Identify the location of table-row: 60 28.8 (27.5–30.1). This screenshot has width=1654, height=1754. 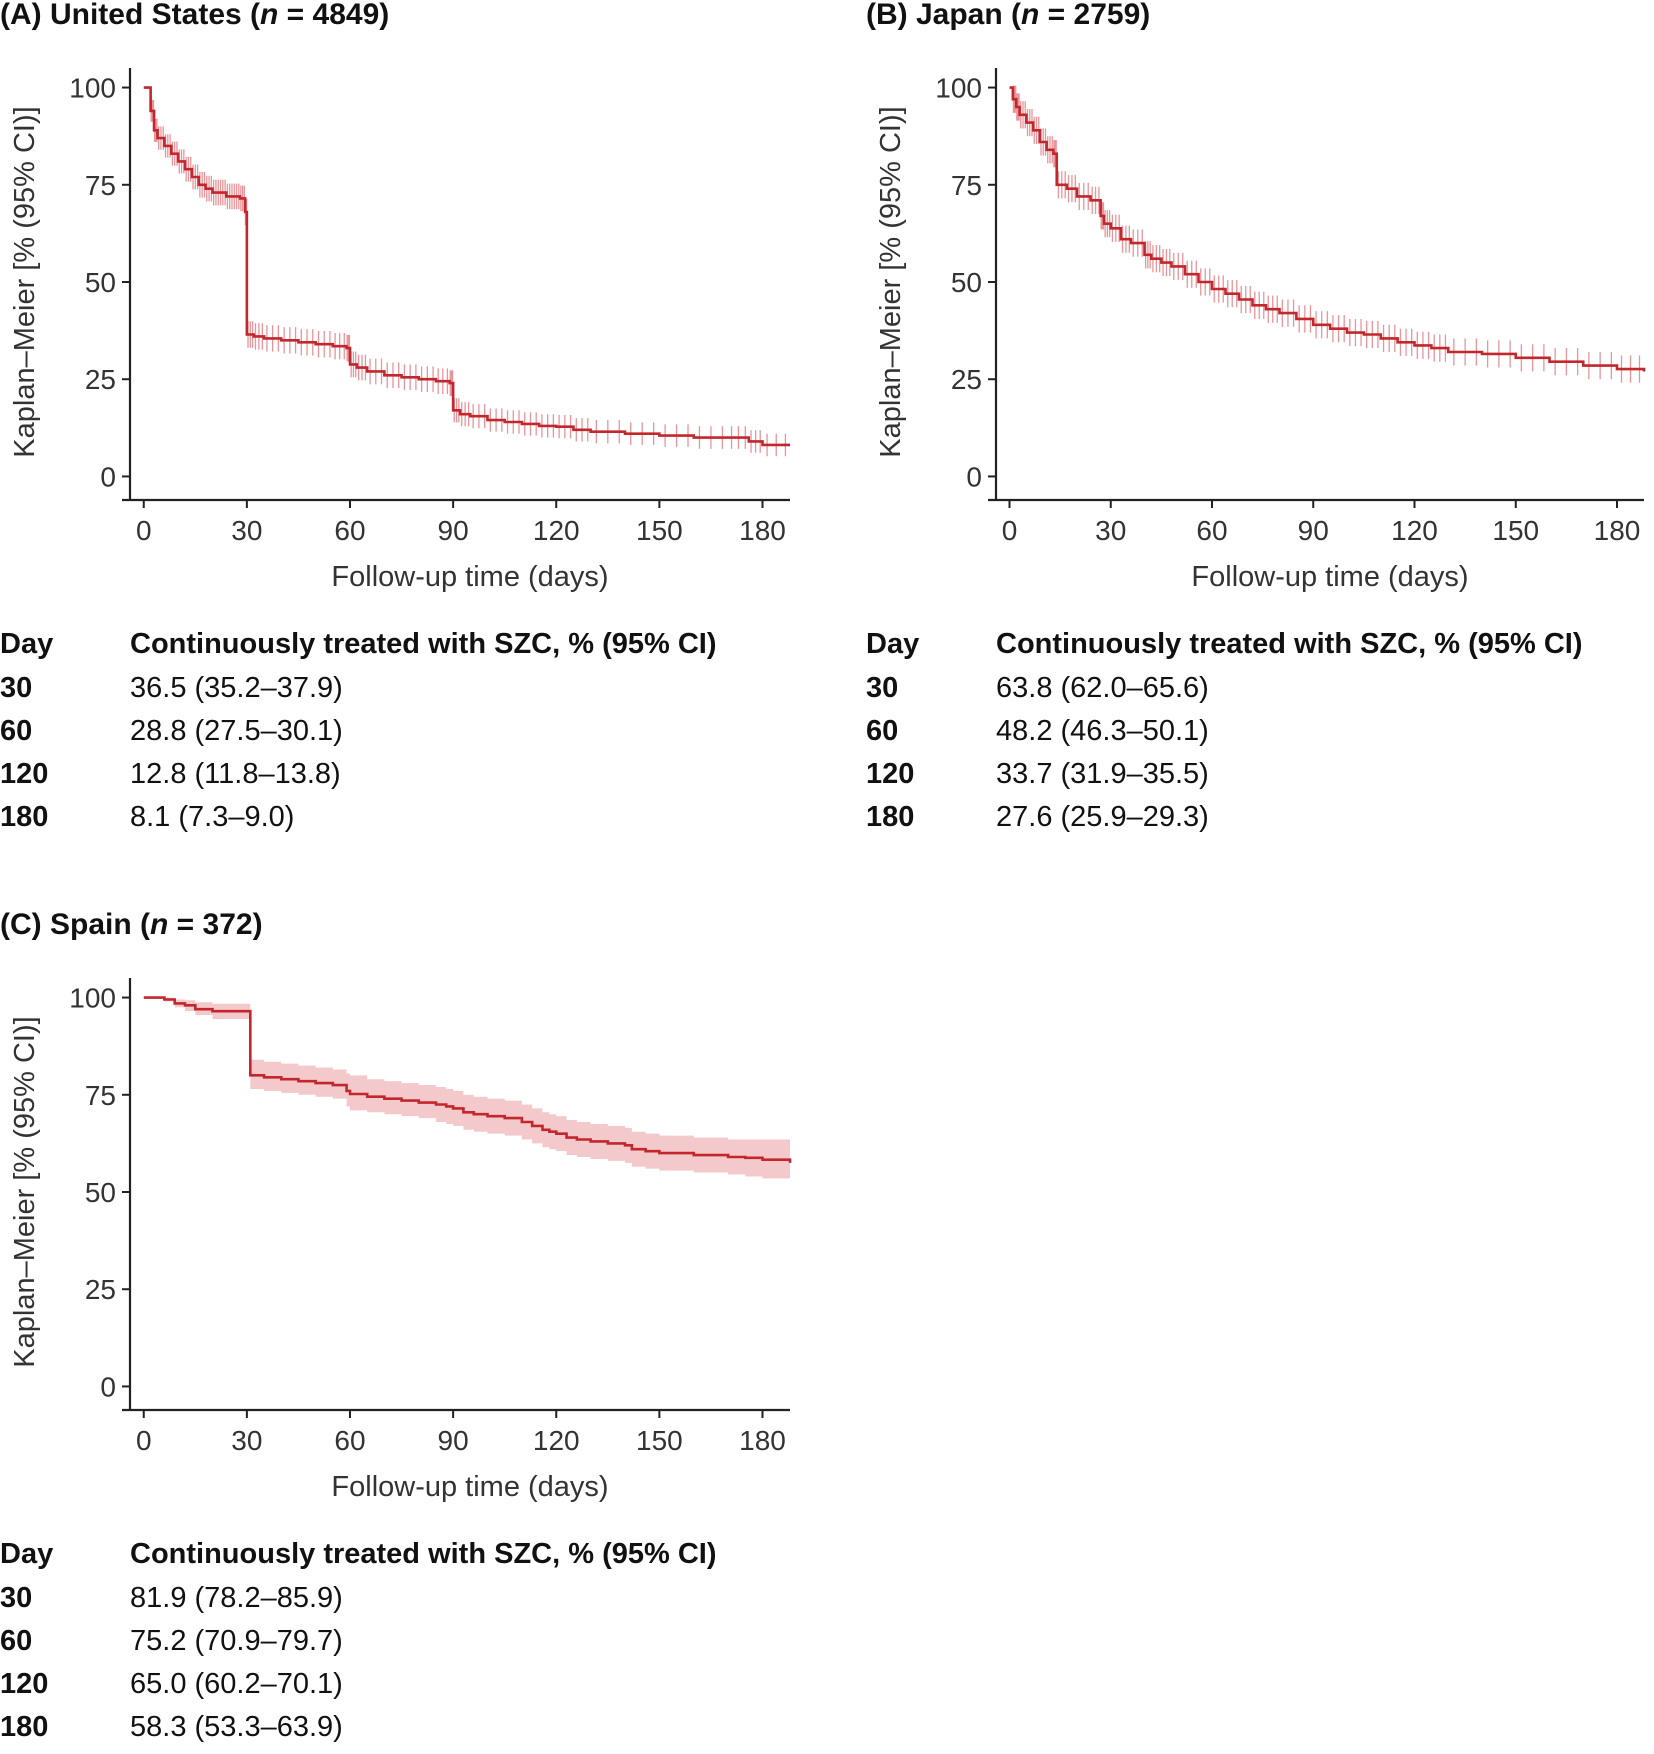
(358, 736).